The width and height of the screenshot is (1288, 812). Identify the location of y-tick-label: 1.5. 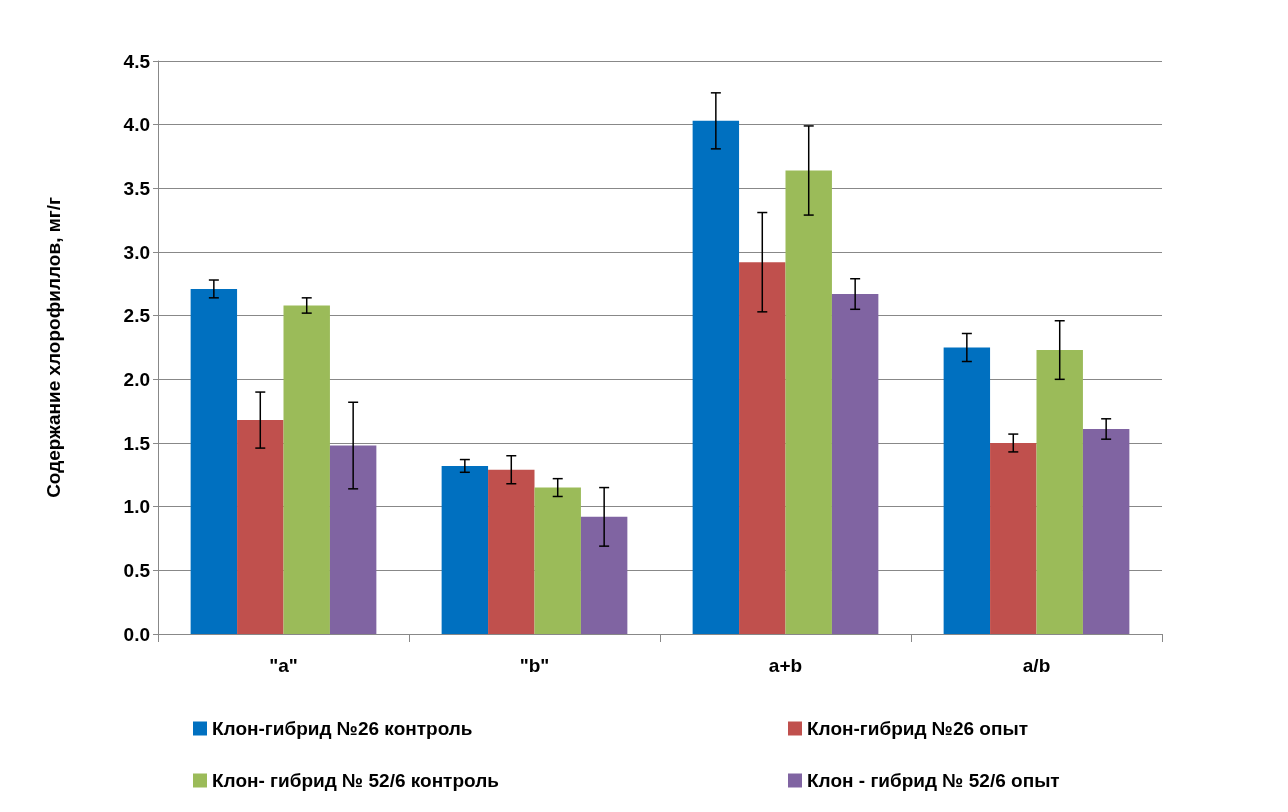
(137, 443).